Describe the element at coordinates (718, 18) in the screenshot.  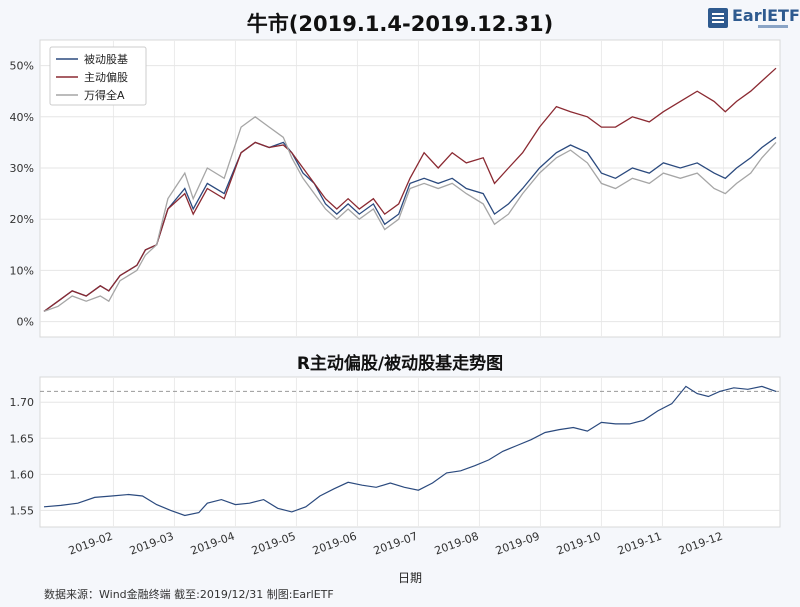
I see `logo-mark-icon` at that location.